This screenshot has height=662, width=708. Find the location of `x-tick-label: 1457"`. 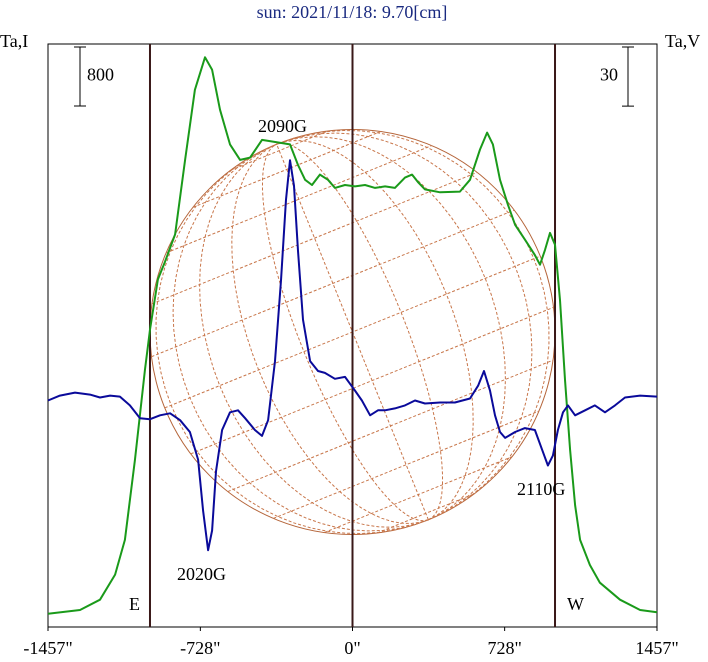

x-tick-label: 1457" is located at coordinates (656, 648).